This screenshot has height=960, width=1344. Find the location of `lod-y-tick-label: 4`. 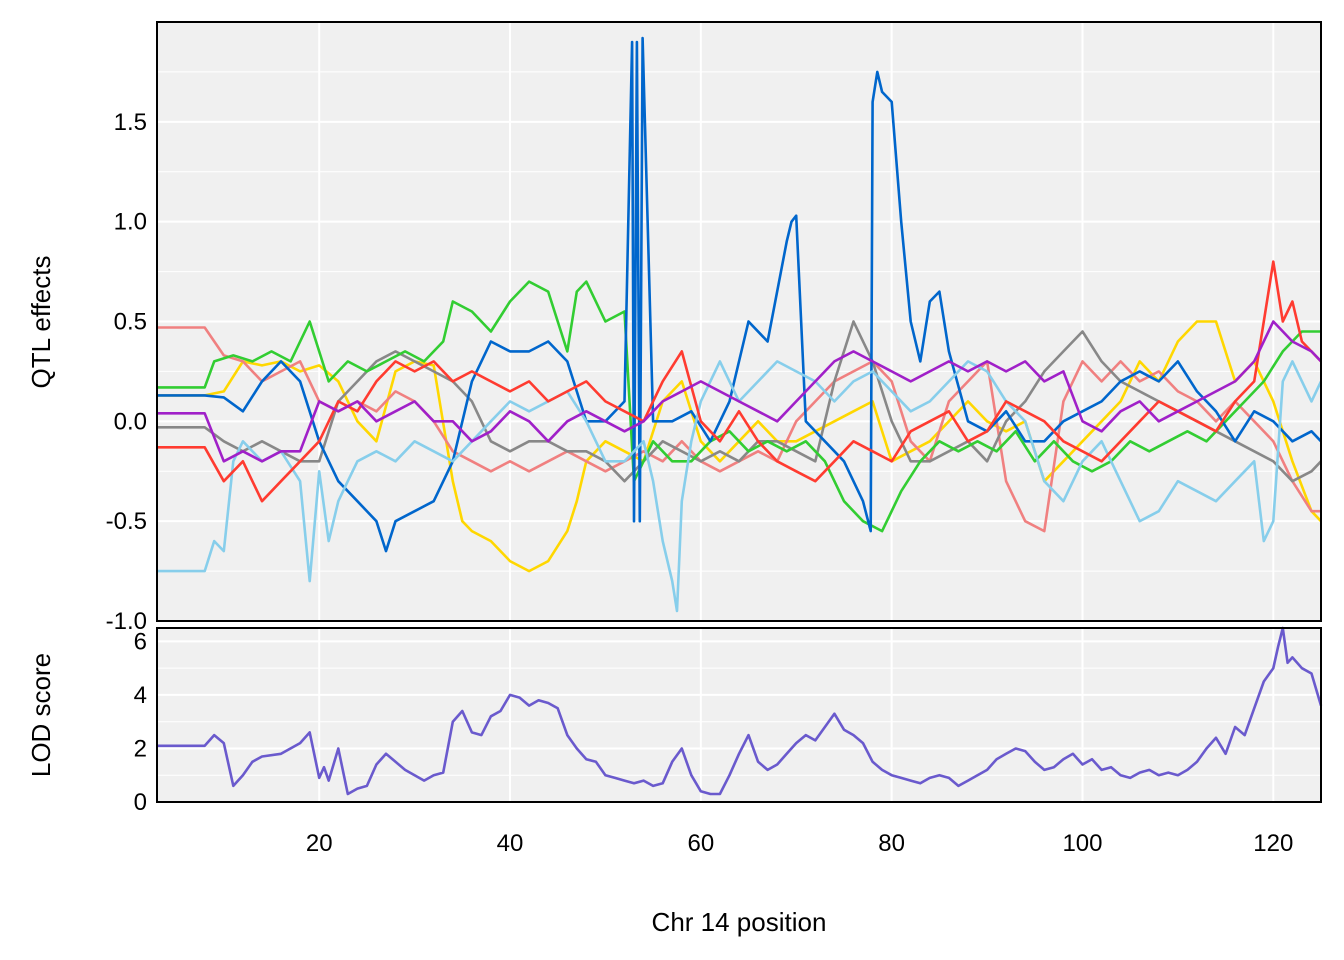

lod-y-tick-label: 4 is located at coordinates (140, 695).